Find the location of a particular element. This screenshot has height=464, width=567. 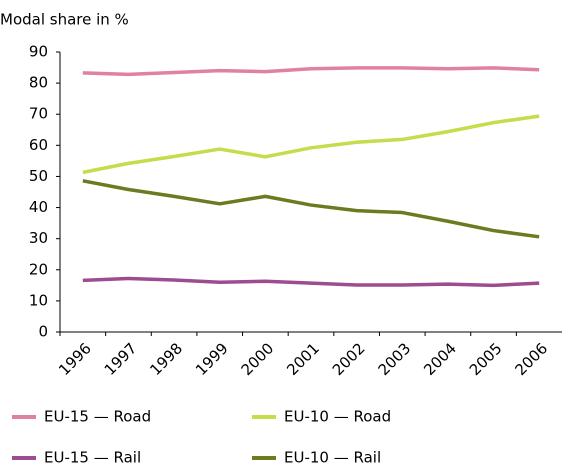

y-tick-label: 70 is located at coordinates (38, 114).